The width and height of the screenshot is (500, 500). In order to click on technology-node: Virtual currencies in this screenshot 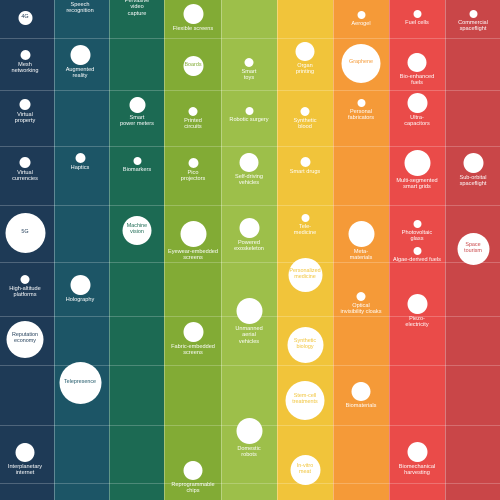, I will do `click(26, 169)`.